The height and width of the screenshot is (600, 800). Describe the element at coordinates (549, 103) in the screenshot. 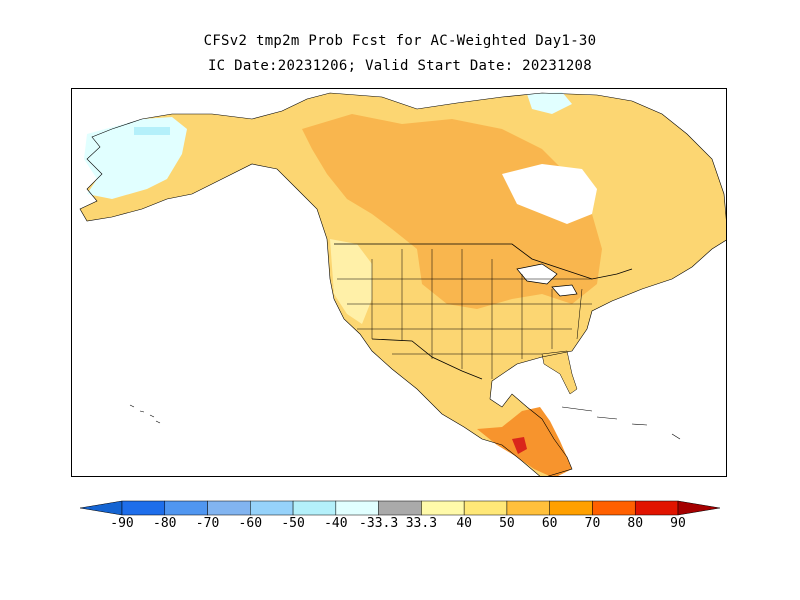

I see `greenland-edge` at that location.